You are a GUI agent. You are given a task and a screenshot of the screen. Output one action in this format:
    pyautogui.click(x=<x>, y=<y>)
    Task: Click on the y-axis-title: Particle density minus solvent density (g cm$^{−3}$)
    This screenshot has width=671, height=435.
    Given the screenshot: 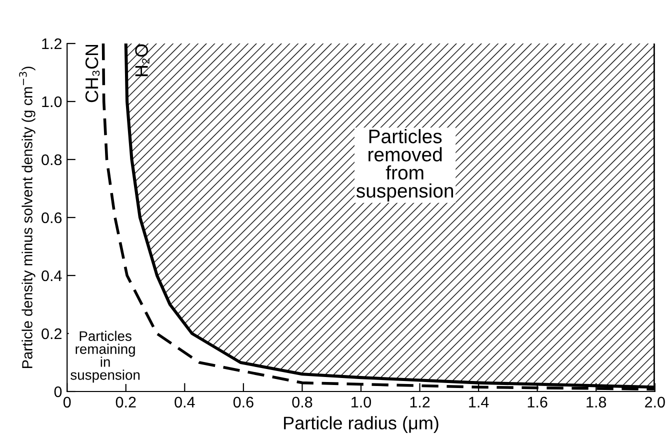 What is the action you would take?
    pyautogui.click(x=27, y=217)
    